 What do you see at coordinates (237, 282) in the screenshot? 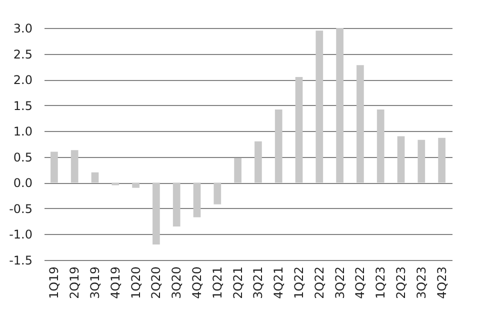
I see `x-tick-label: 2Q21` at bounding box center [237, 282].